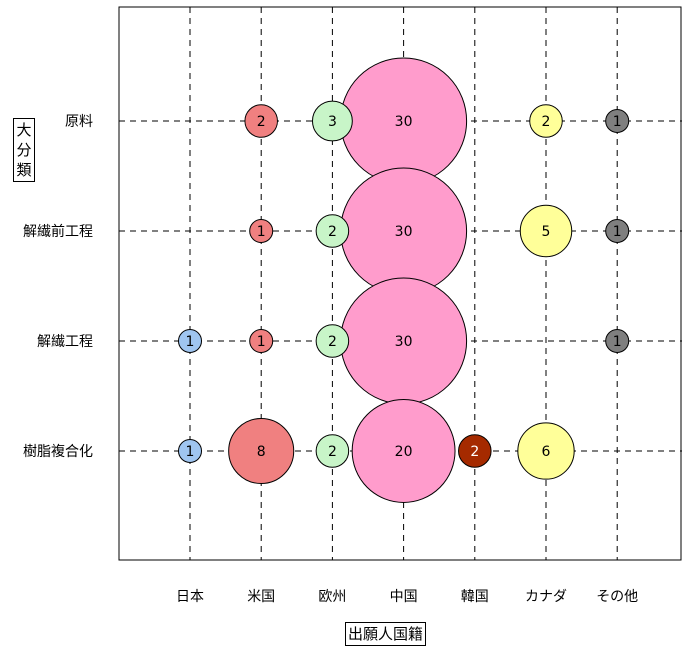  I want to click on x-tick-label: 日本, so click(190, 597).